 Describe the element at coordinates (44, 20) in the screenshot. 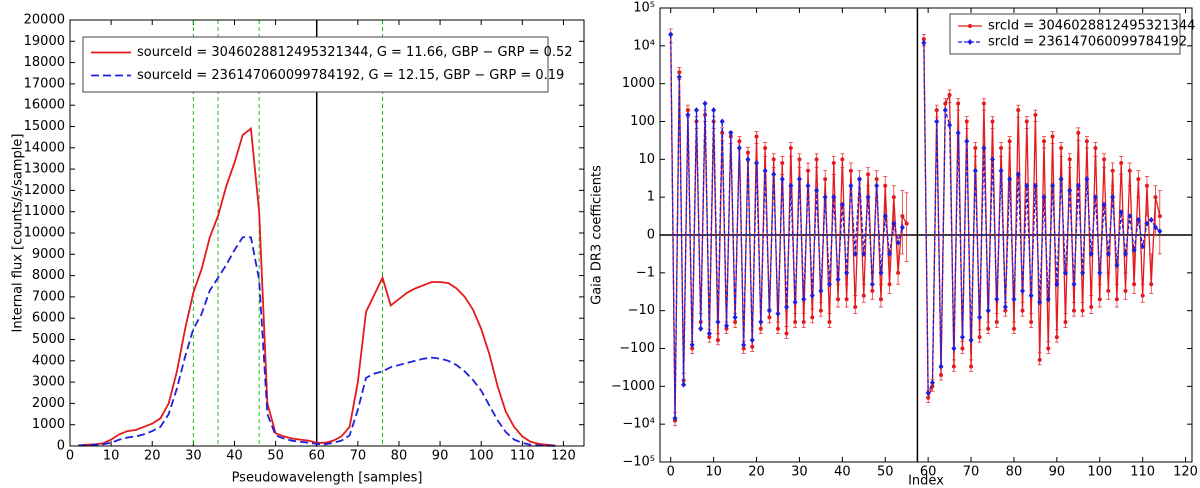

I see `y-tick-label: 20000` at that location.